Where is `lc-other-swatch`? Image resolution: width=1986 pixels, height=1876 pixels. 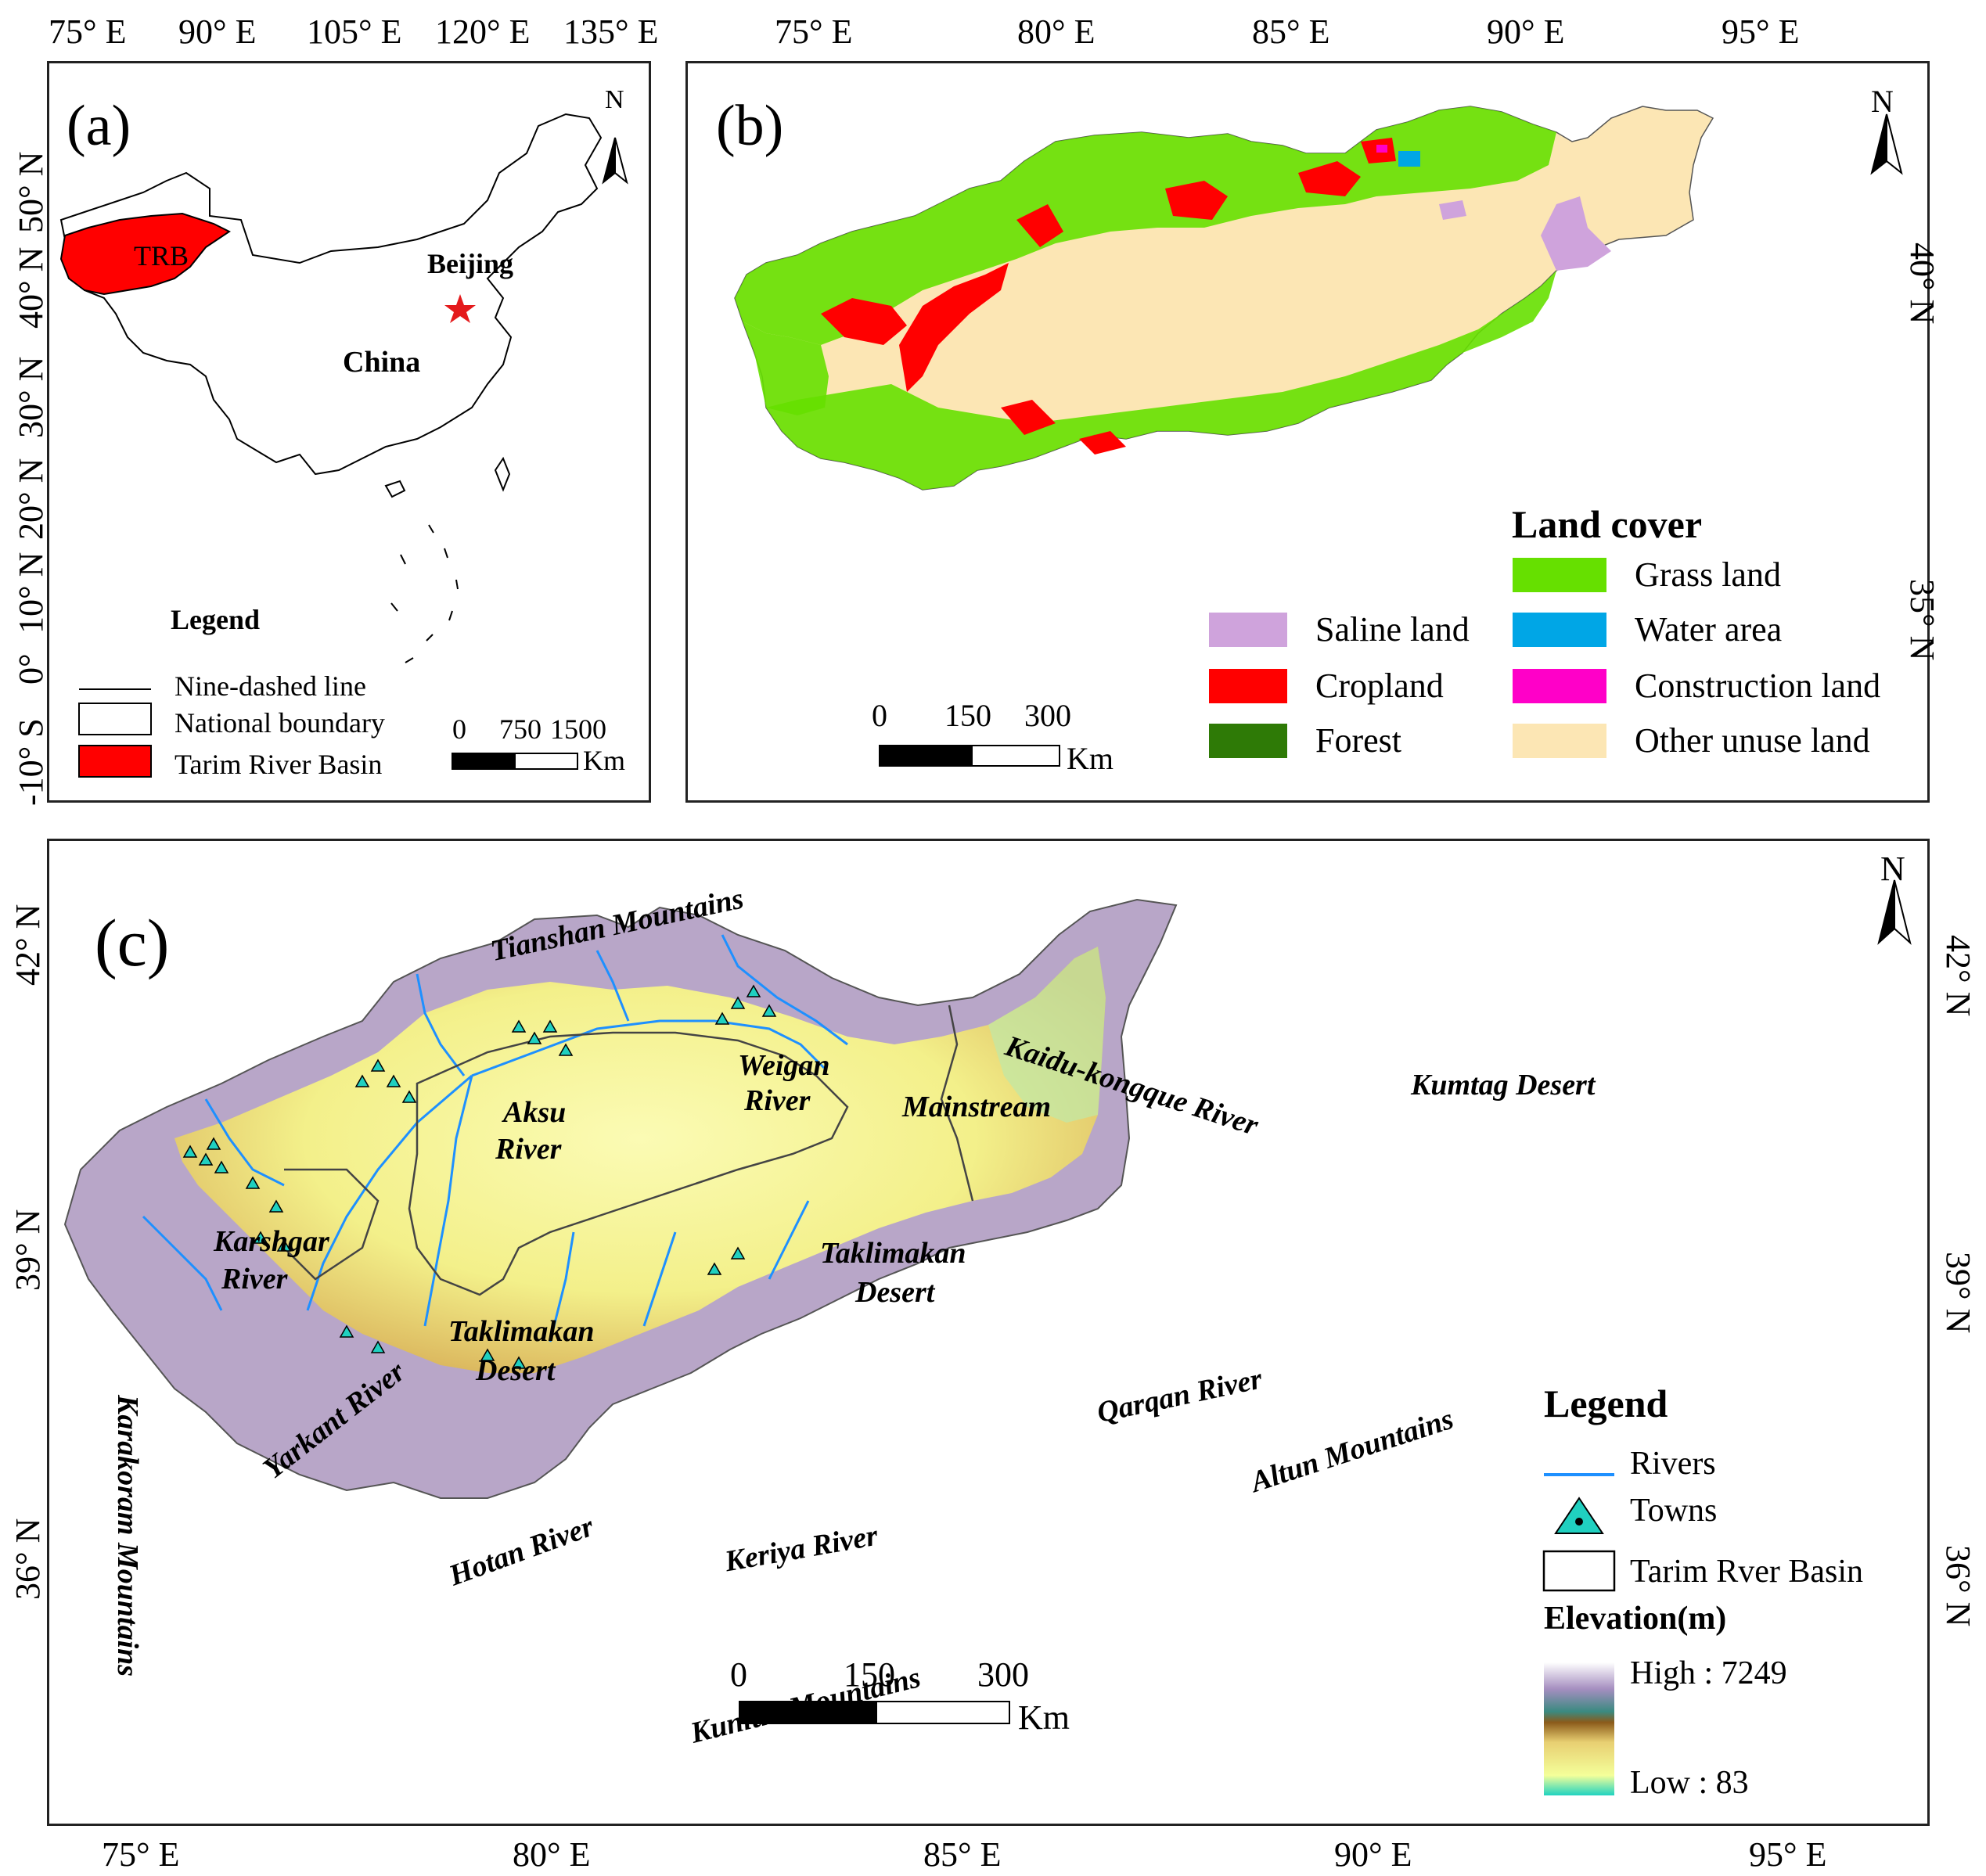 lc-other-swatch is located at coordinates (1559, 740).